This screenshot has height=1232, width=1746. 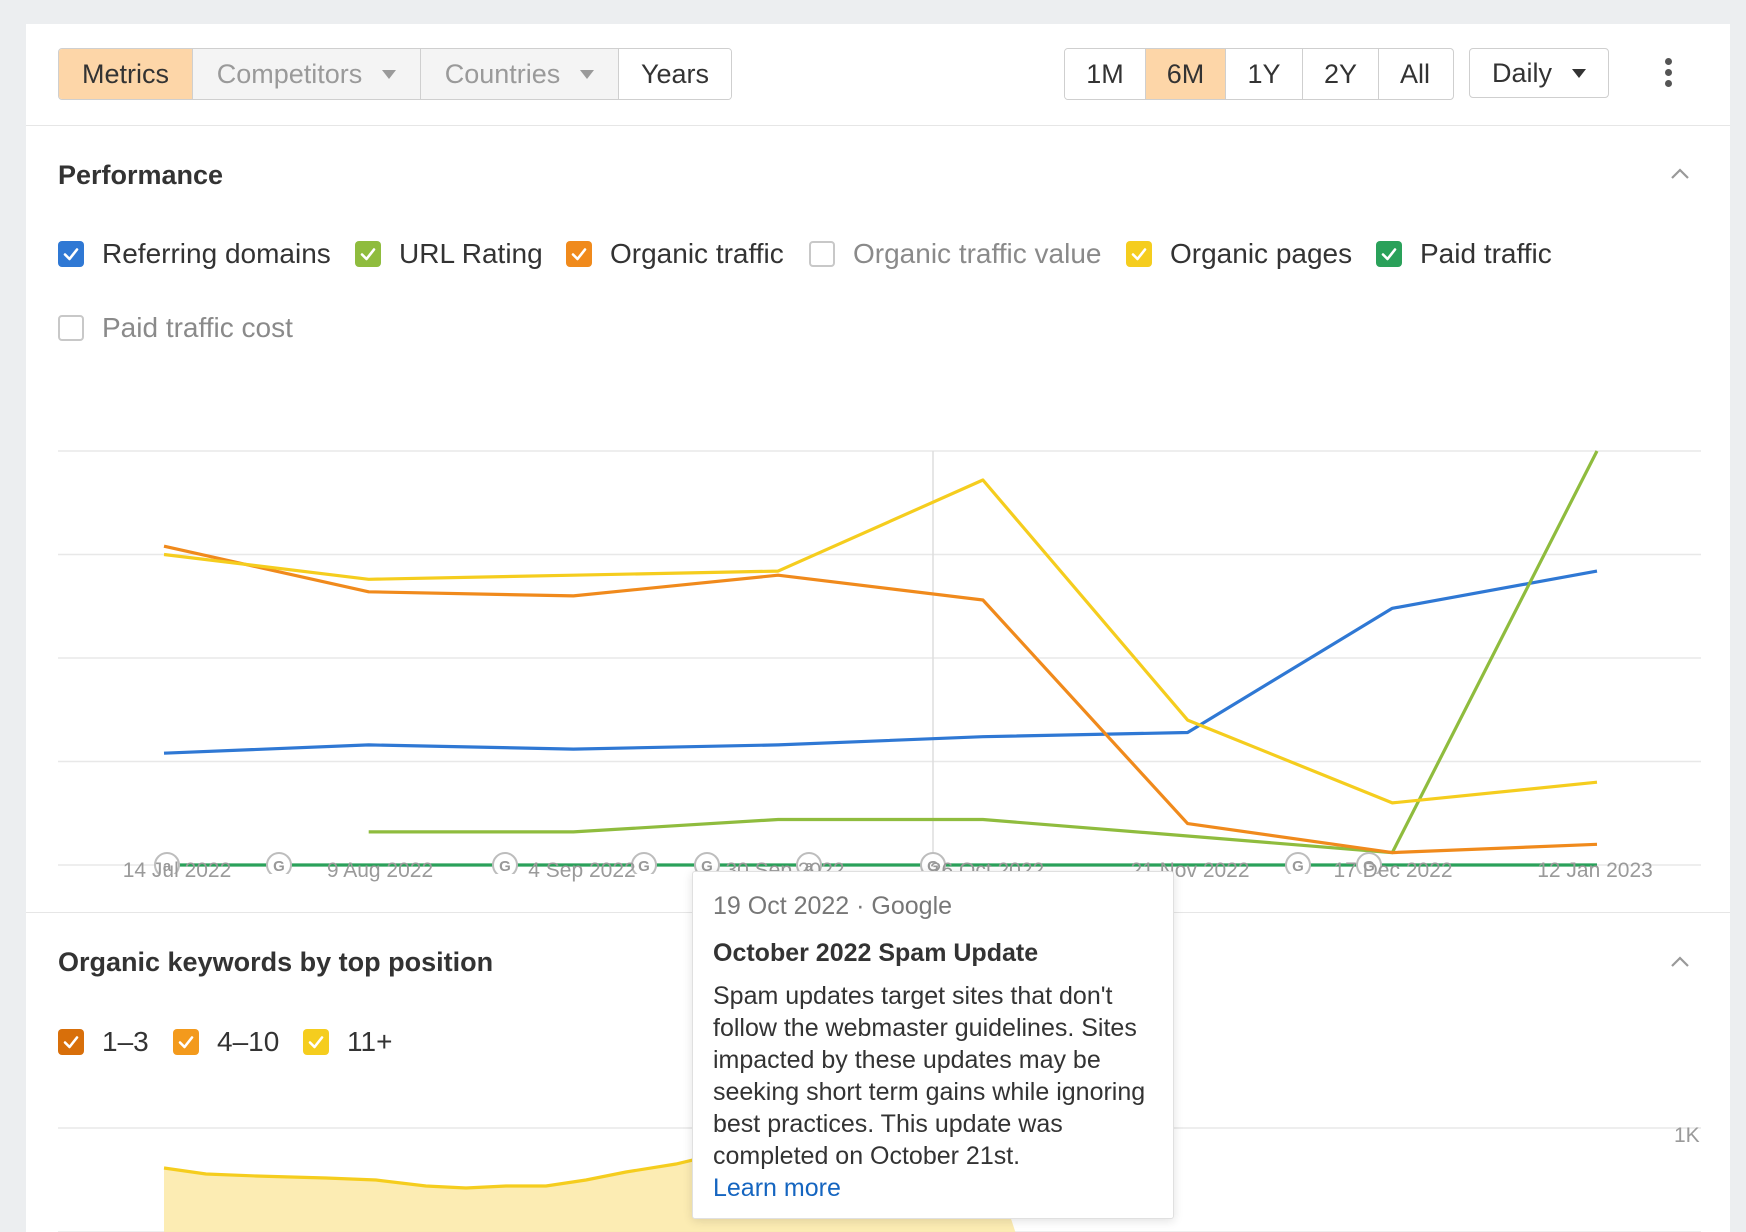 What do you see at coordinates (1415, 74) in the screenshot?
I see `range-all: All` at bounding box center [1415, 74].